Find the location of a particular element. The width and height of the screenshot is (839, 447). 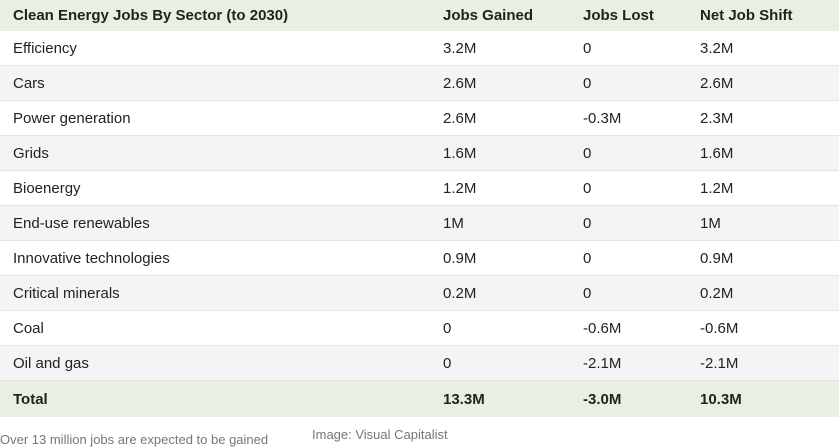

row-jobs-gained: 0.2M is located at coordinates (460, 293).